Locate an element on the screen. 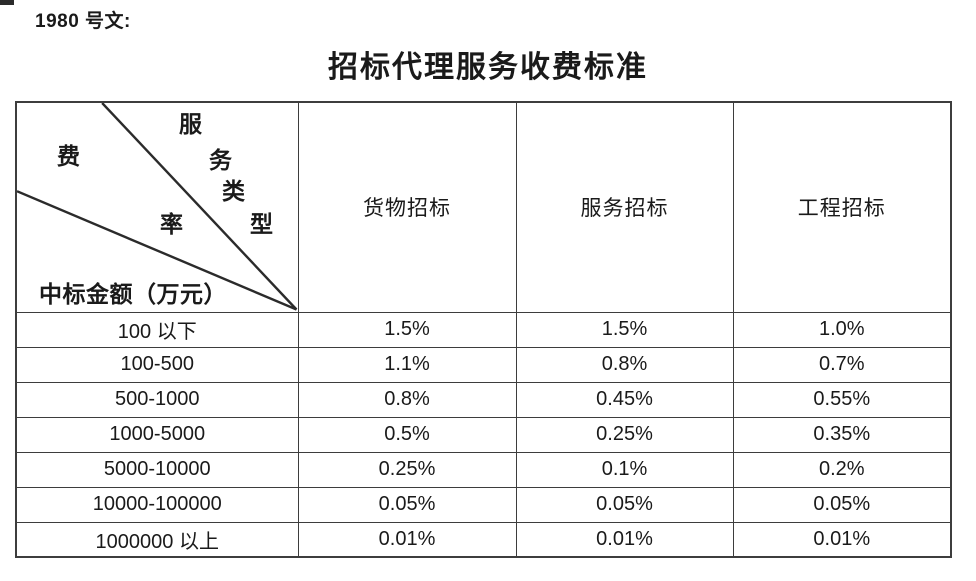 Image resolution: width=976 pixels, height=581 pixels. row-range-label: 500-1000 is located at coordinates (157, 399).